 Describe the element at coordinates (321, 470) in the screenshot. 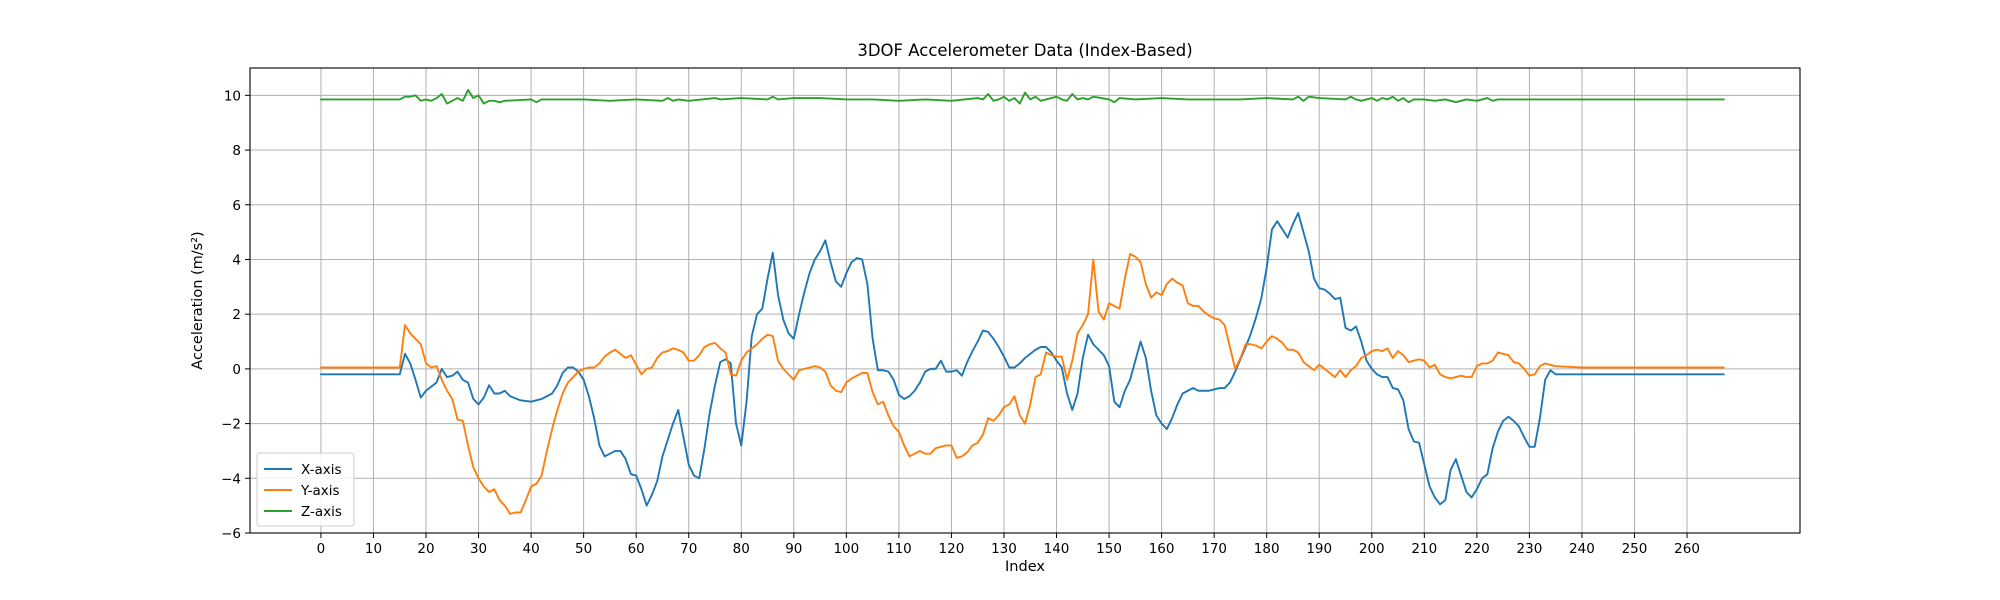

I see `legend-label: X-axis` at that location.